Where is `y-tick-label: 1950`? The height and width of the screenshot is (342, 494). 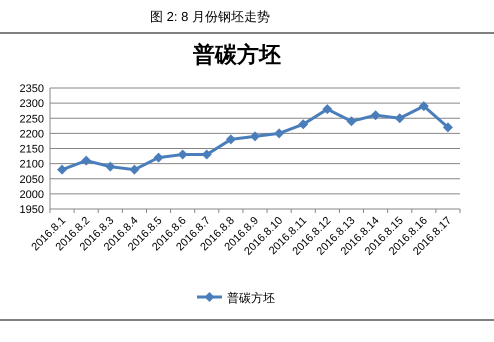
y-tick-label: 1950 is located at coordinates (32, 210).